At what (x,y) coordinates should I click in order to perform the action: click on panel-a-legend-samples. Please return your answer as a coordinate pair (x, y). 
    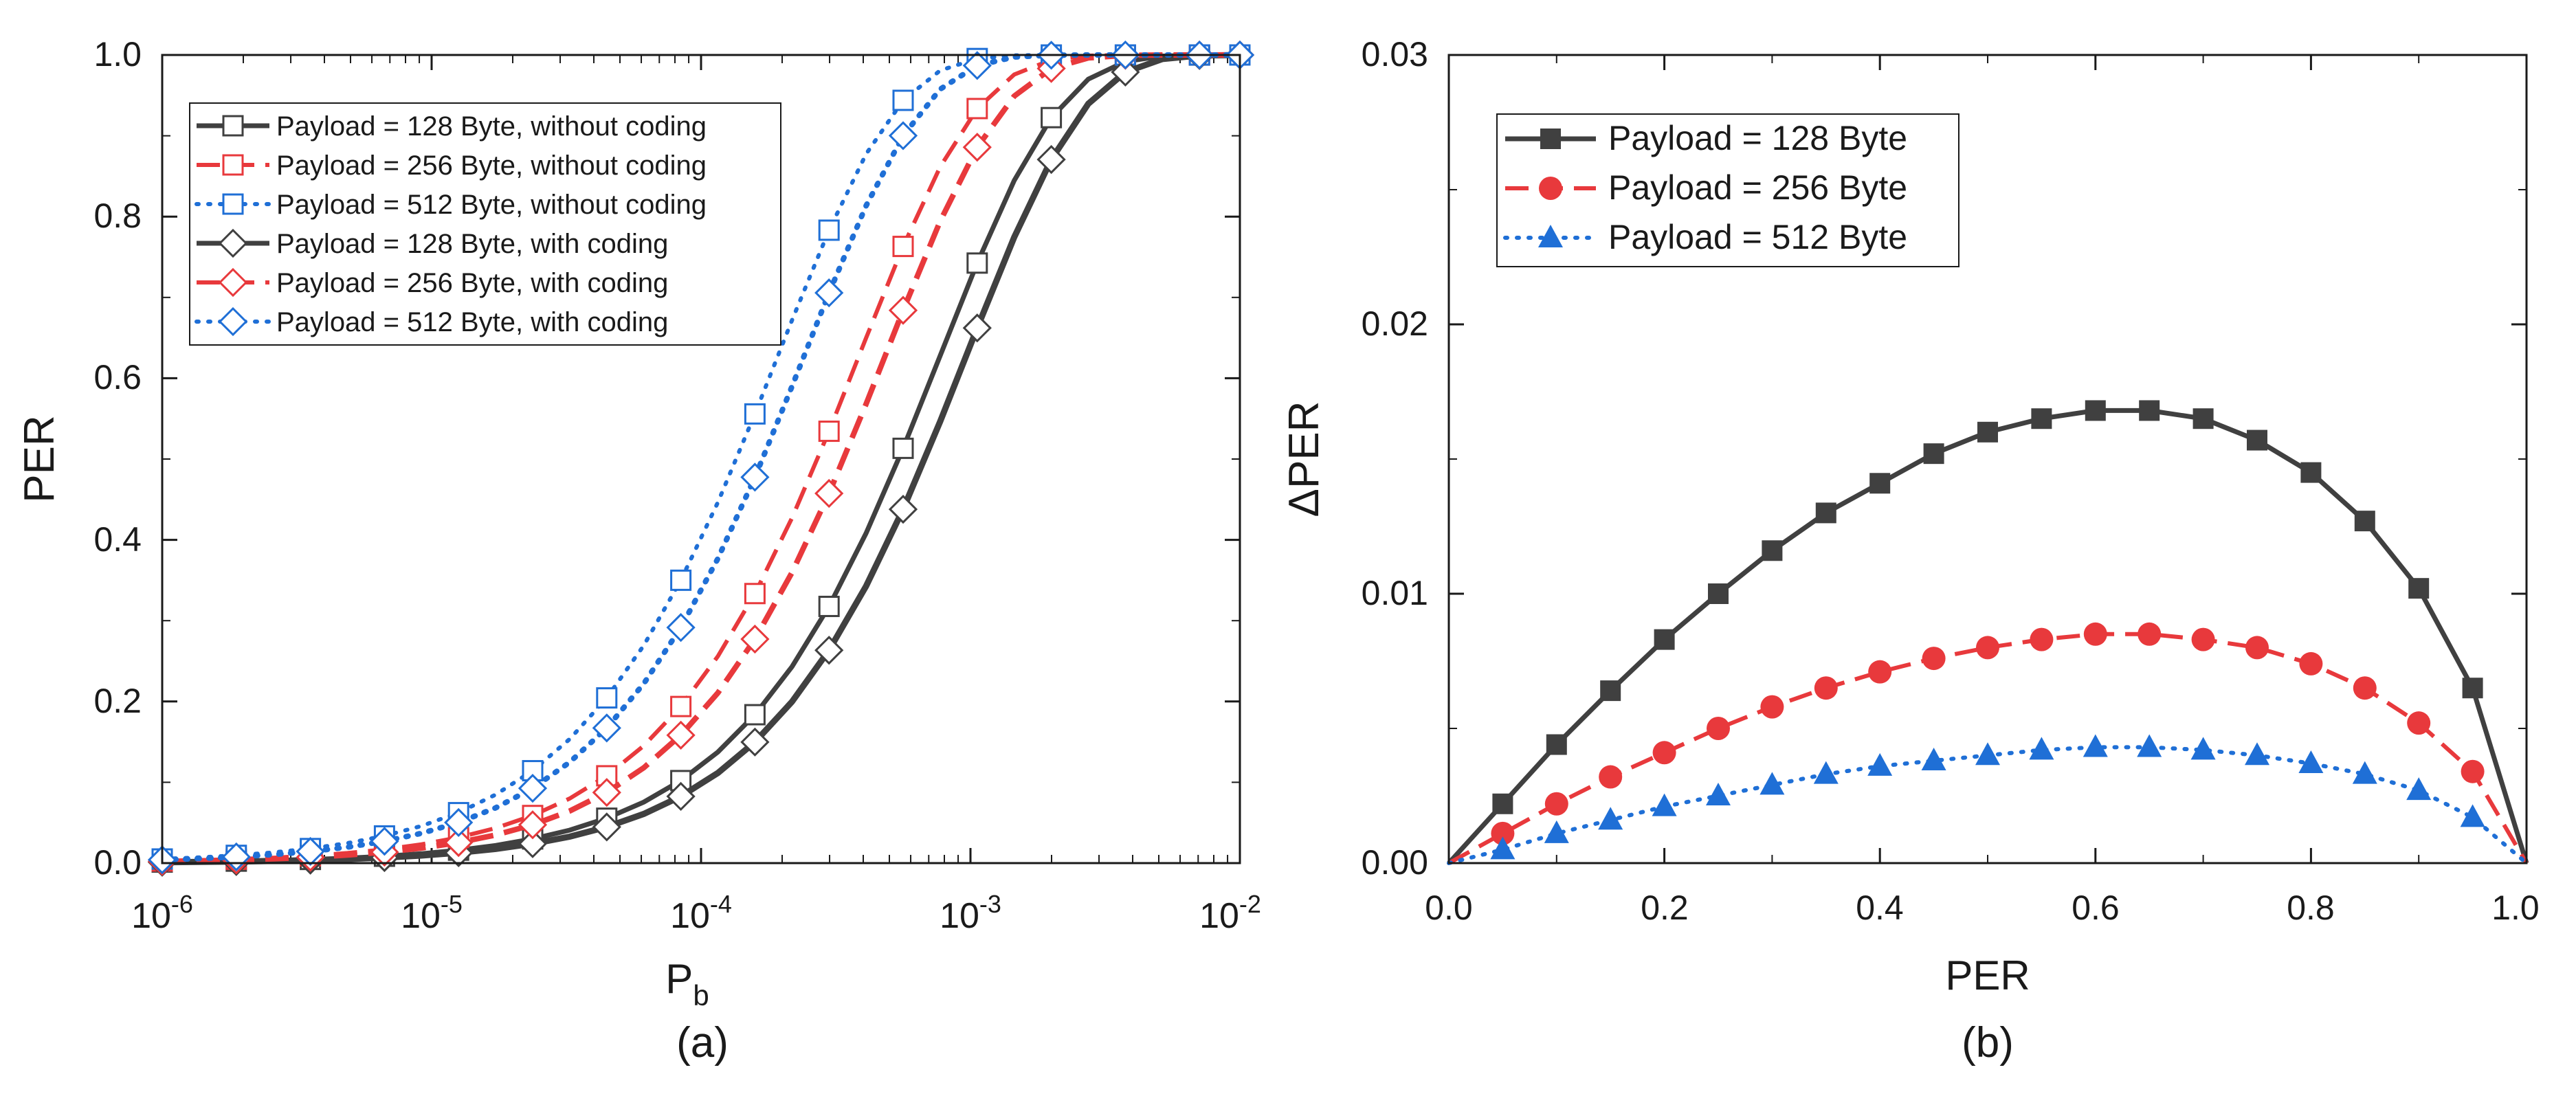
    Looking at the image, I should click on (233, 226).